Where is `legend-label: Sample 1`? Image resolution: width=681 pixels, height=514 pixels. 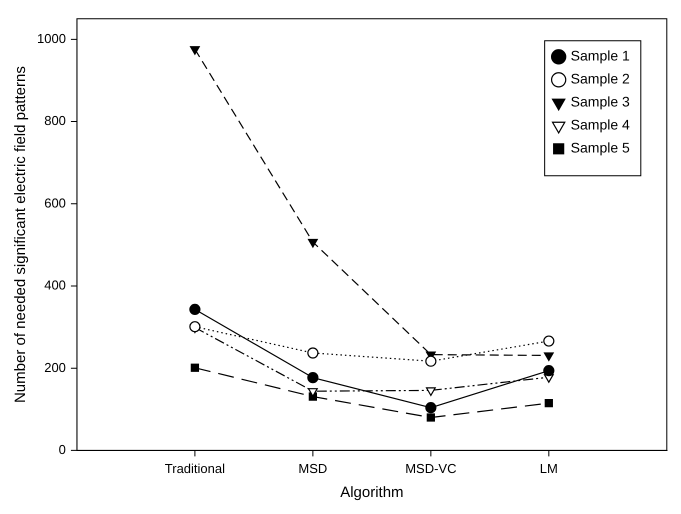
legend-label: Sample 1 is located at coordinates (600, 56).